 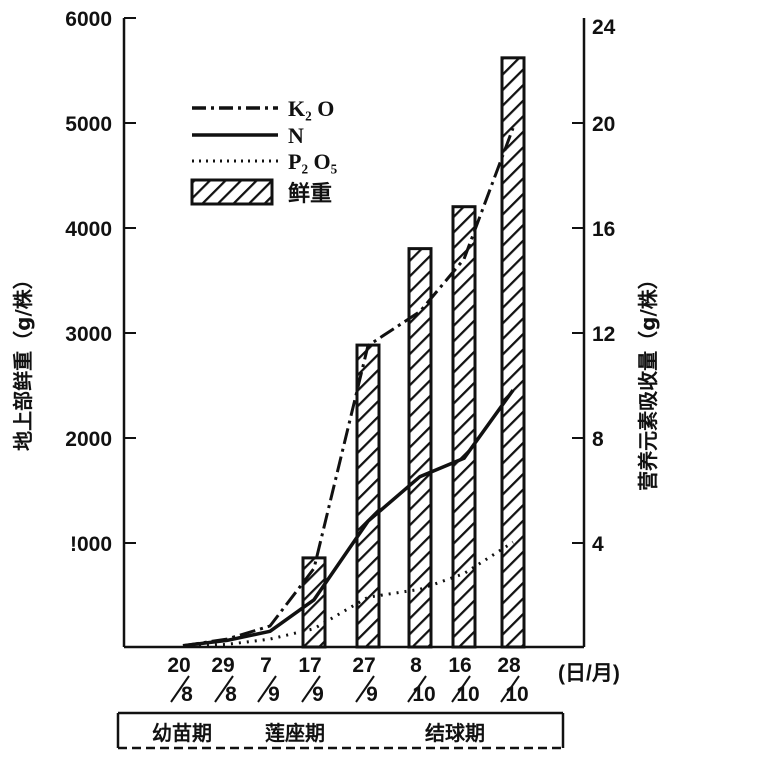 I want to click on legend-bar-label: 鲜重, so click(x=310, y=194).